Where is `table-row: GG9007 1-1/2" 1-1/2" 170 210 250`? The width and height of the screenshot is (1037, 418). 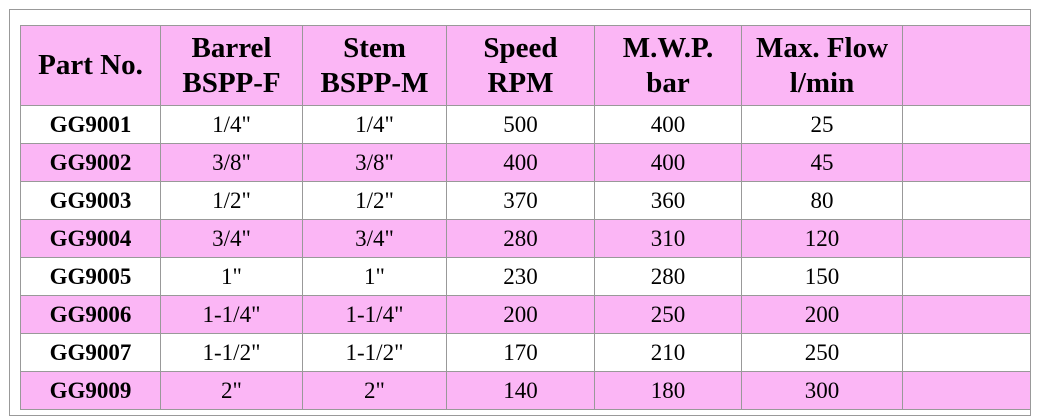
table-row: GG9007 1-1/2" 1-1/2" 170 210 250 is located at coordinates (525, 352).